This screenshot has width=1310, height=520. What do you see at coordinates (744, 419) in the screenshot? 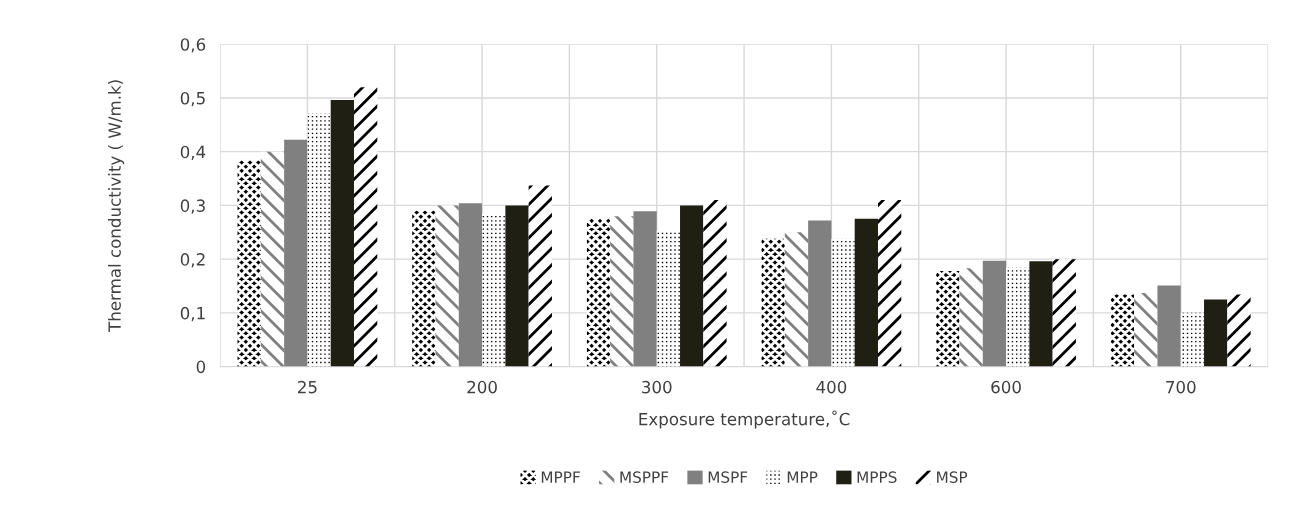
I see `x-axis-title: Exposure temperature,˚C` at bounding box center [744, 419].